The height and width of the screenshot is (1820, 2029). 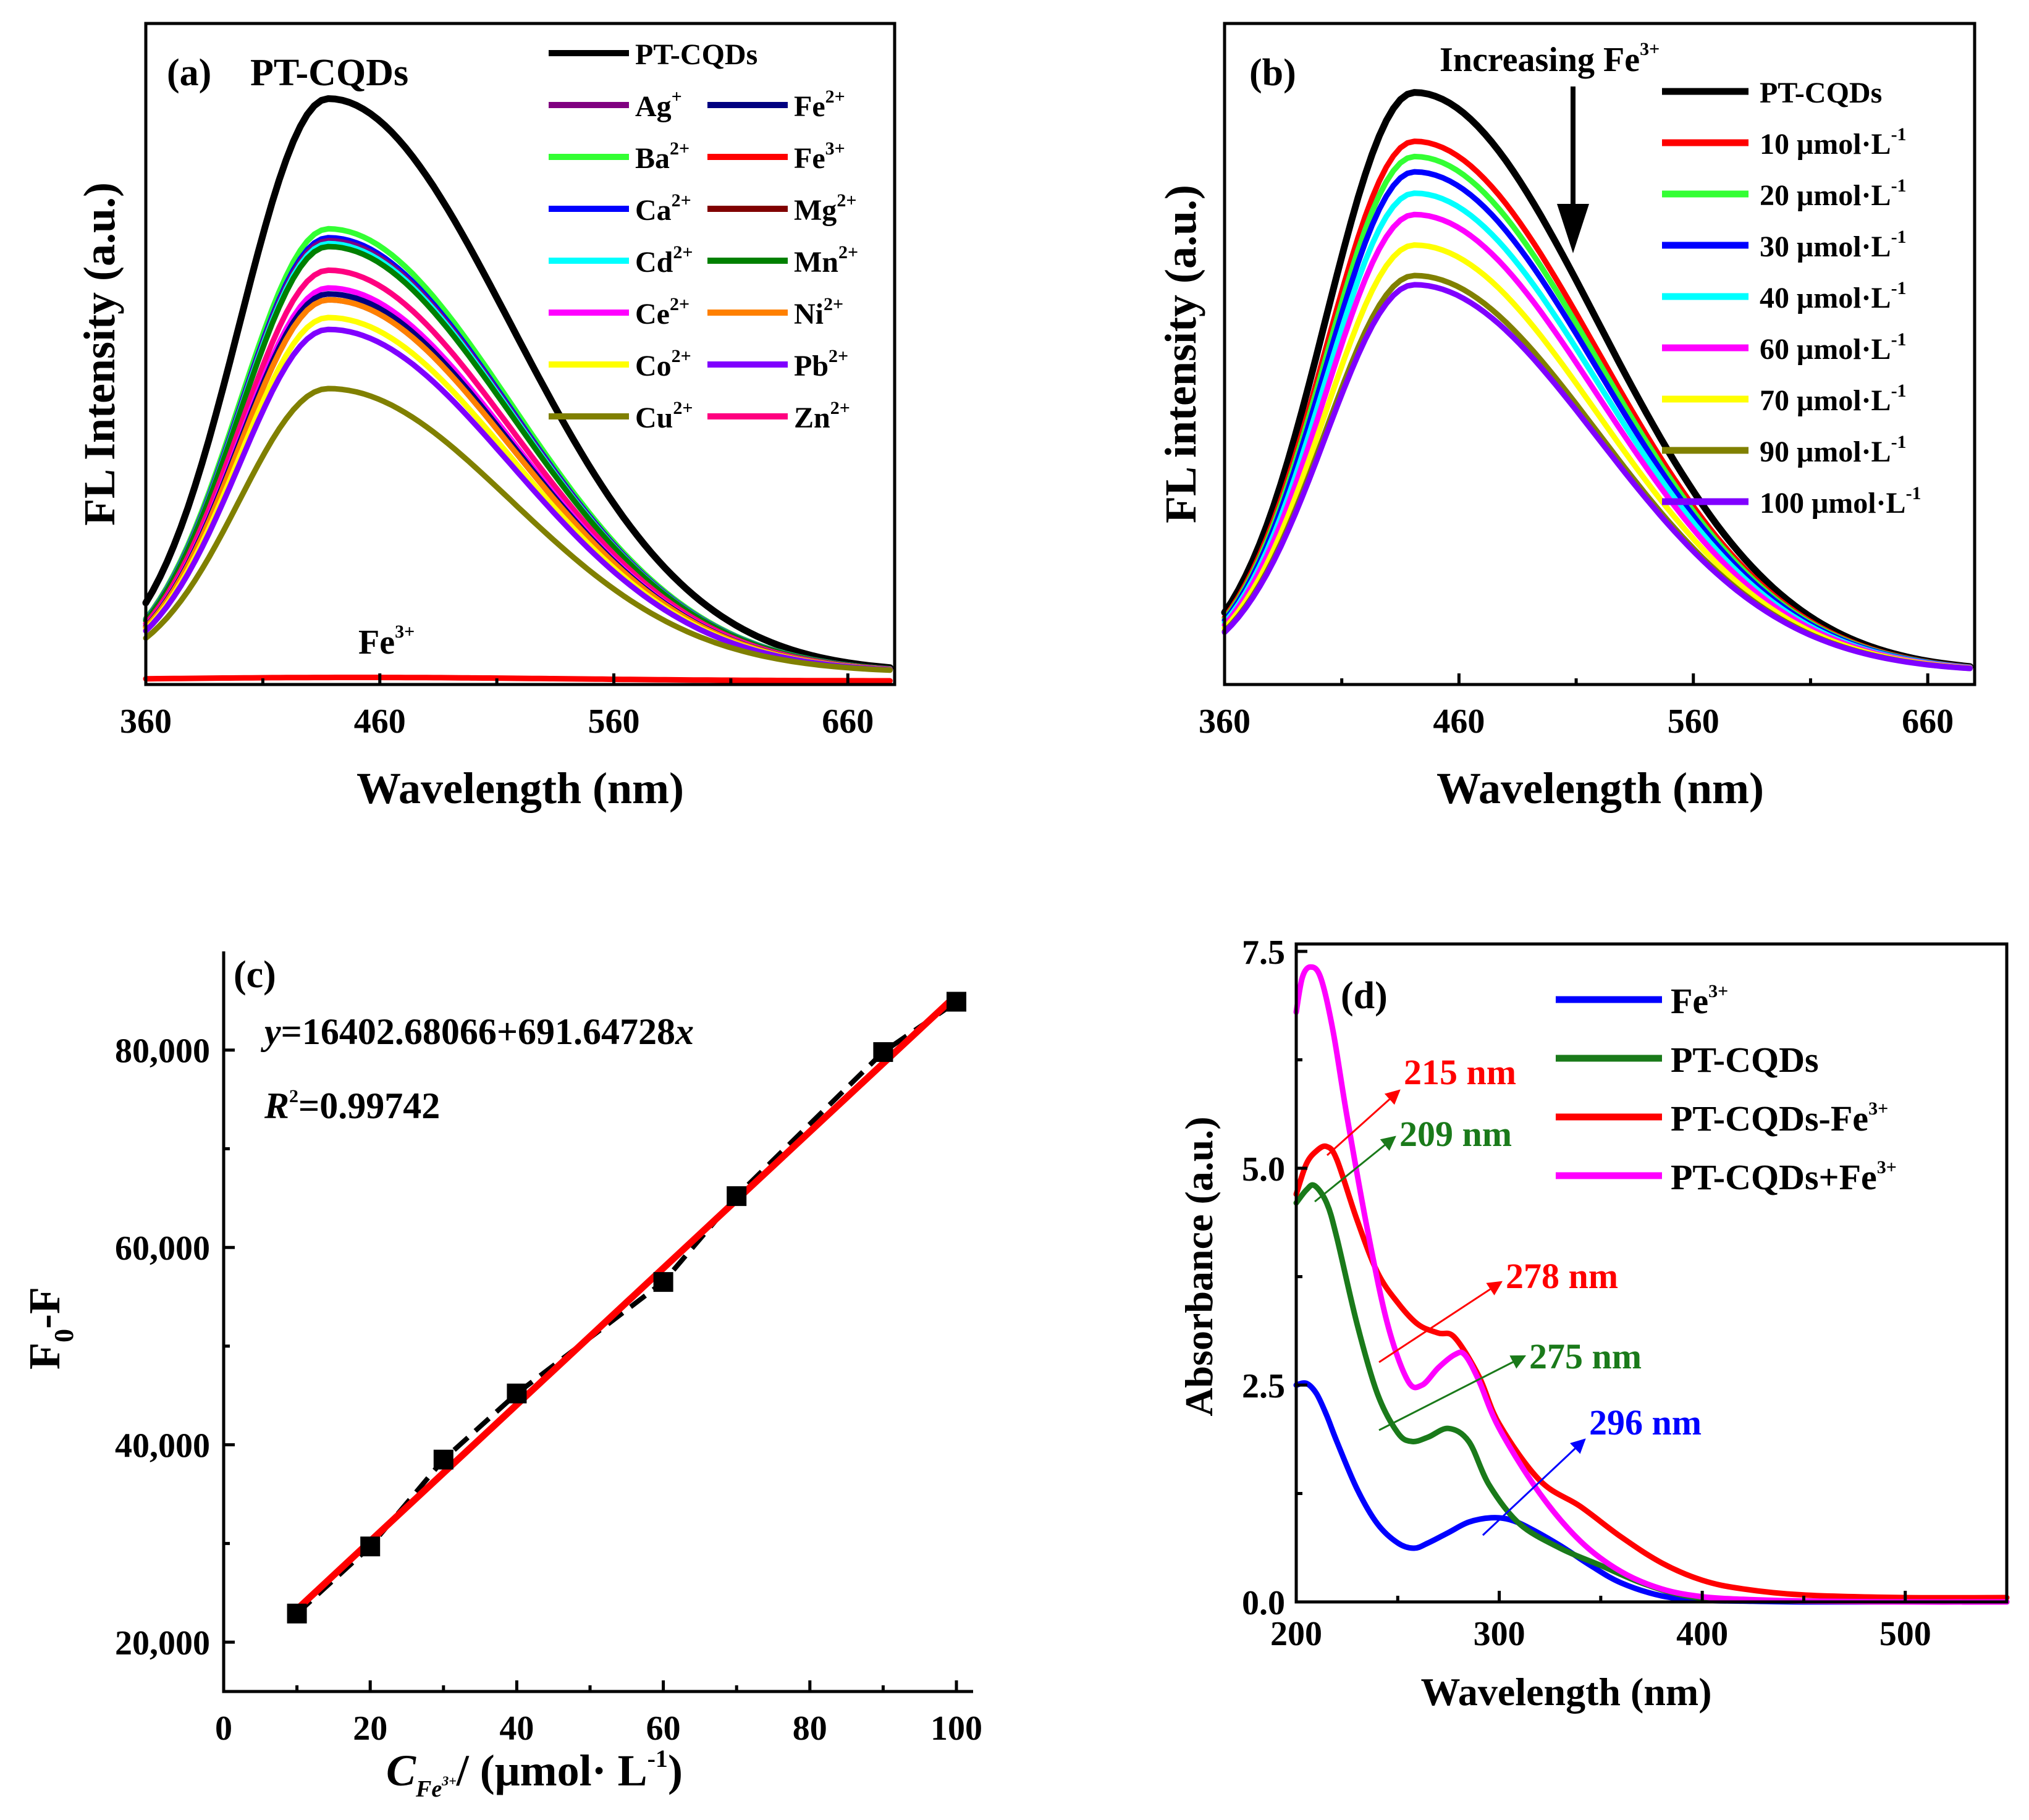 What do you see at coordinates (1821, 93) in the screenshot?
I see `panel-b-legend-label-pt-cqds: PT-CQDs` at bounding box center [1821, 93].